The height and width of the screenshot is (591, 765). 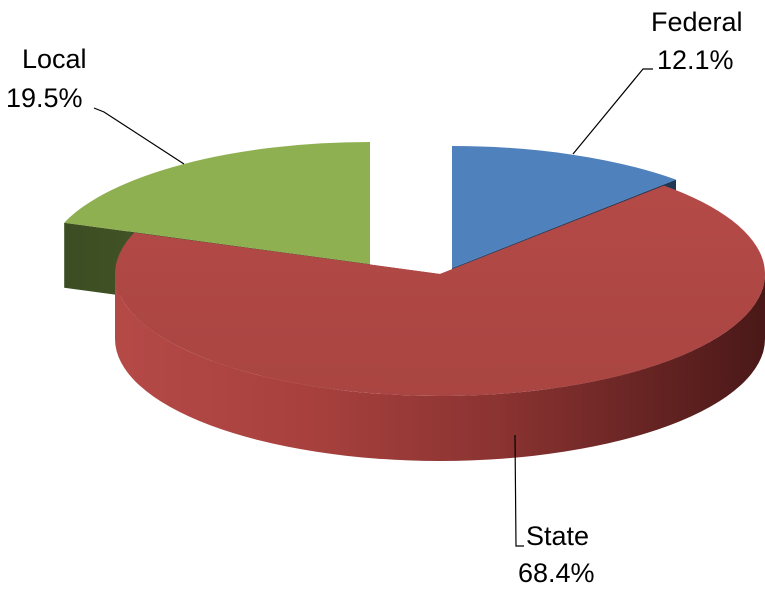 I want to click on leader-state, so click(x=519, y=490).